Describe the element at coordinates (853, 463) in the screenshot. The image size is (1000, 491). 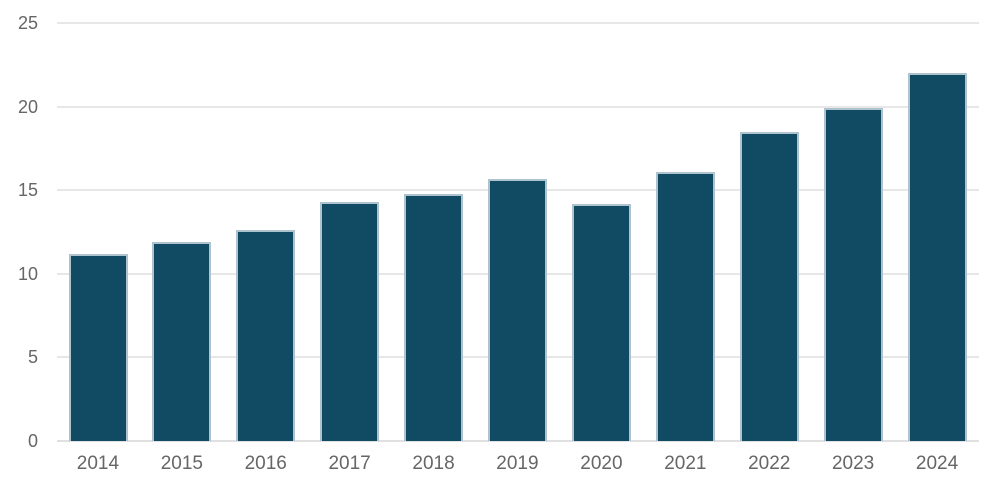
I see `x-axis-label-2023: 2023` at that location.